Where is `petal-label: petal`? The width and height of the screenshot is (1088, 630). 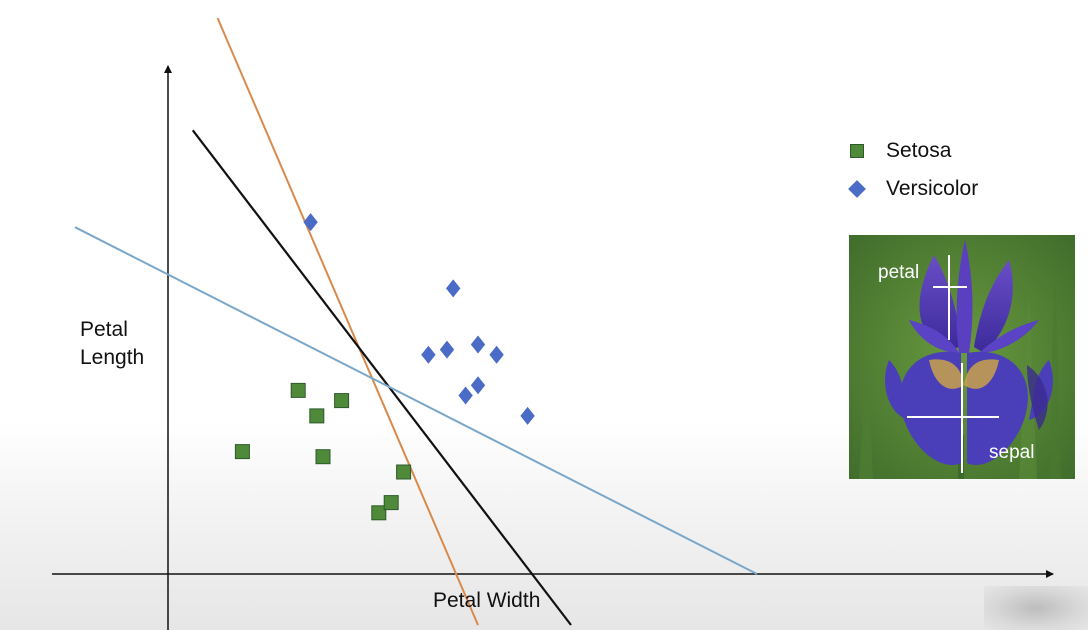
petal-label: petal is located at coordinates (899, 272).